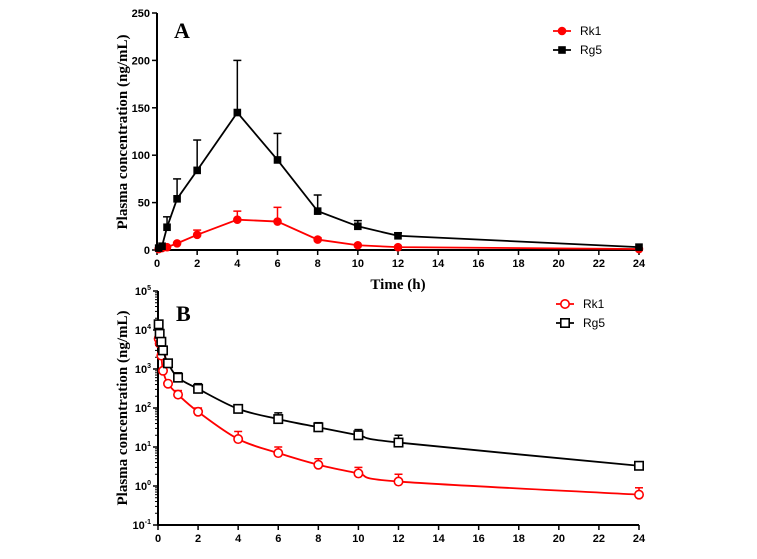 This screenshot has width=757, height=559. I want to click on panel-b-x-tick-label: 4, so click(238, 539).